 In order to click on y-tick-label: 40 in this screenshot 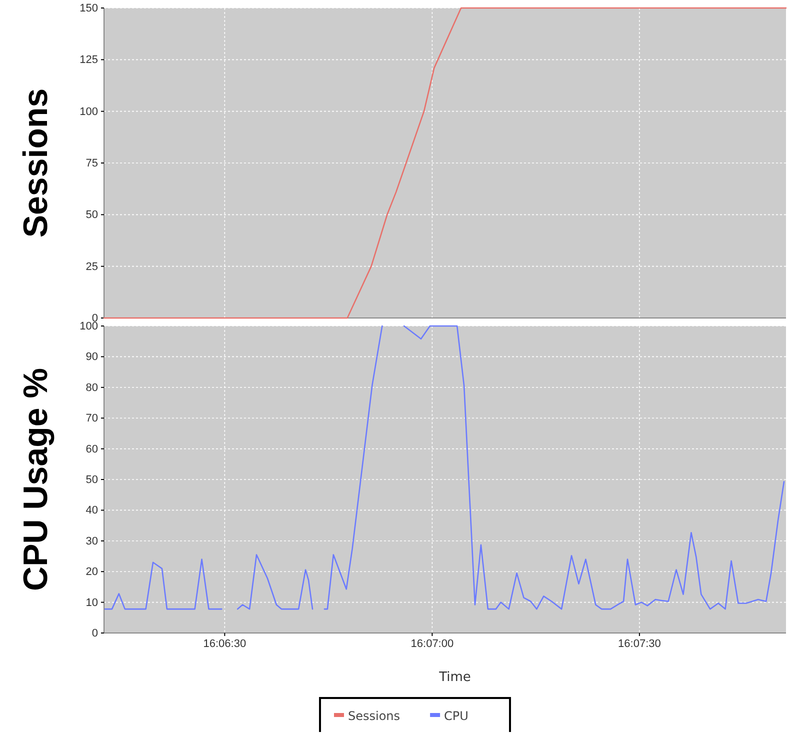, I will do `click(92, 510)`.